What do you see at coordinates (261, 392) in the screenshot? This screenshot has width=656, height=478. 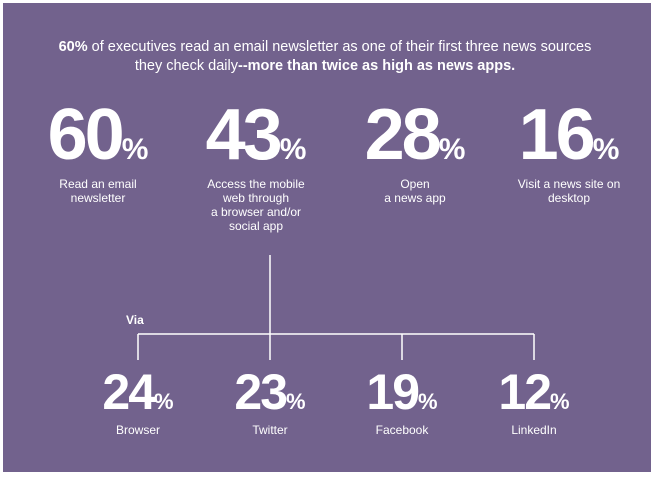 I see `stat-value: 23` at bounding box center [261, 392].